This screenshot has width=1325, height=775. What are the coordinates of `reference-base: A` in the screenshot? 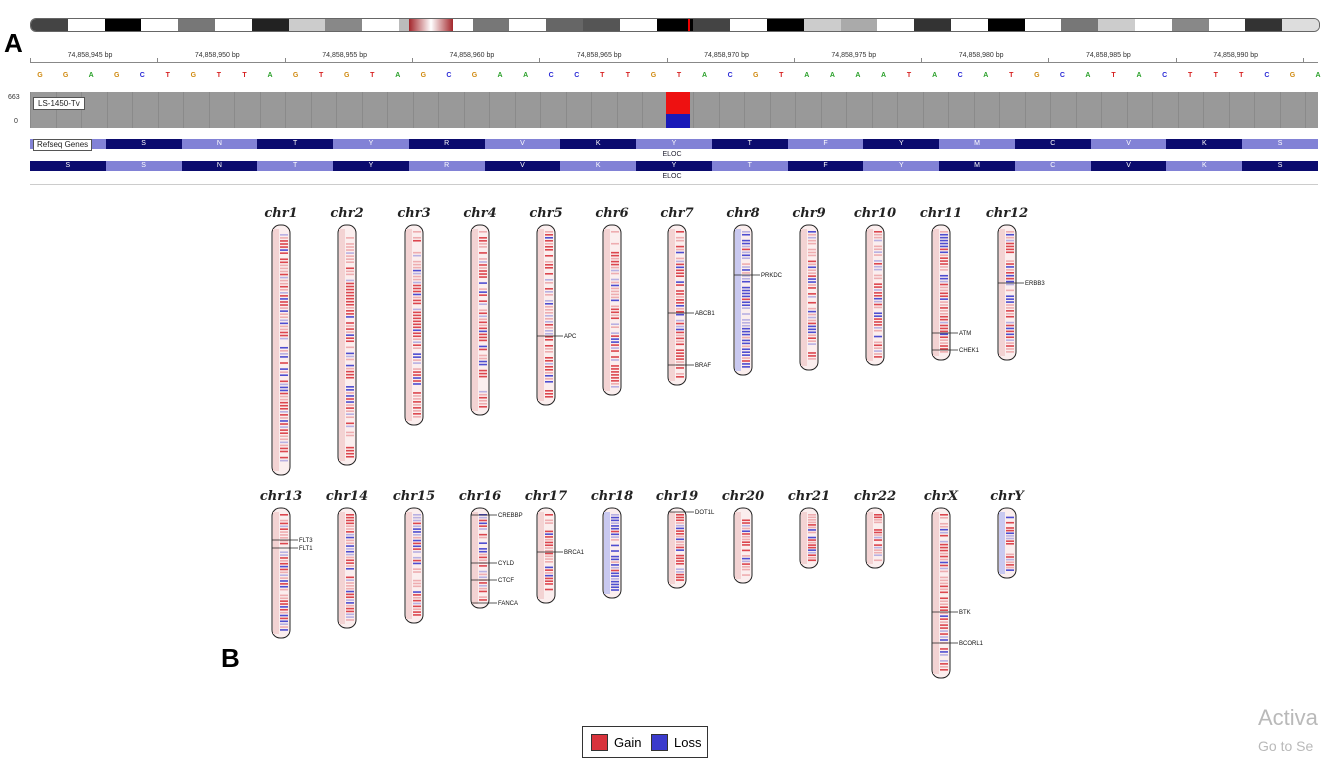 It's located at (500, 75).